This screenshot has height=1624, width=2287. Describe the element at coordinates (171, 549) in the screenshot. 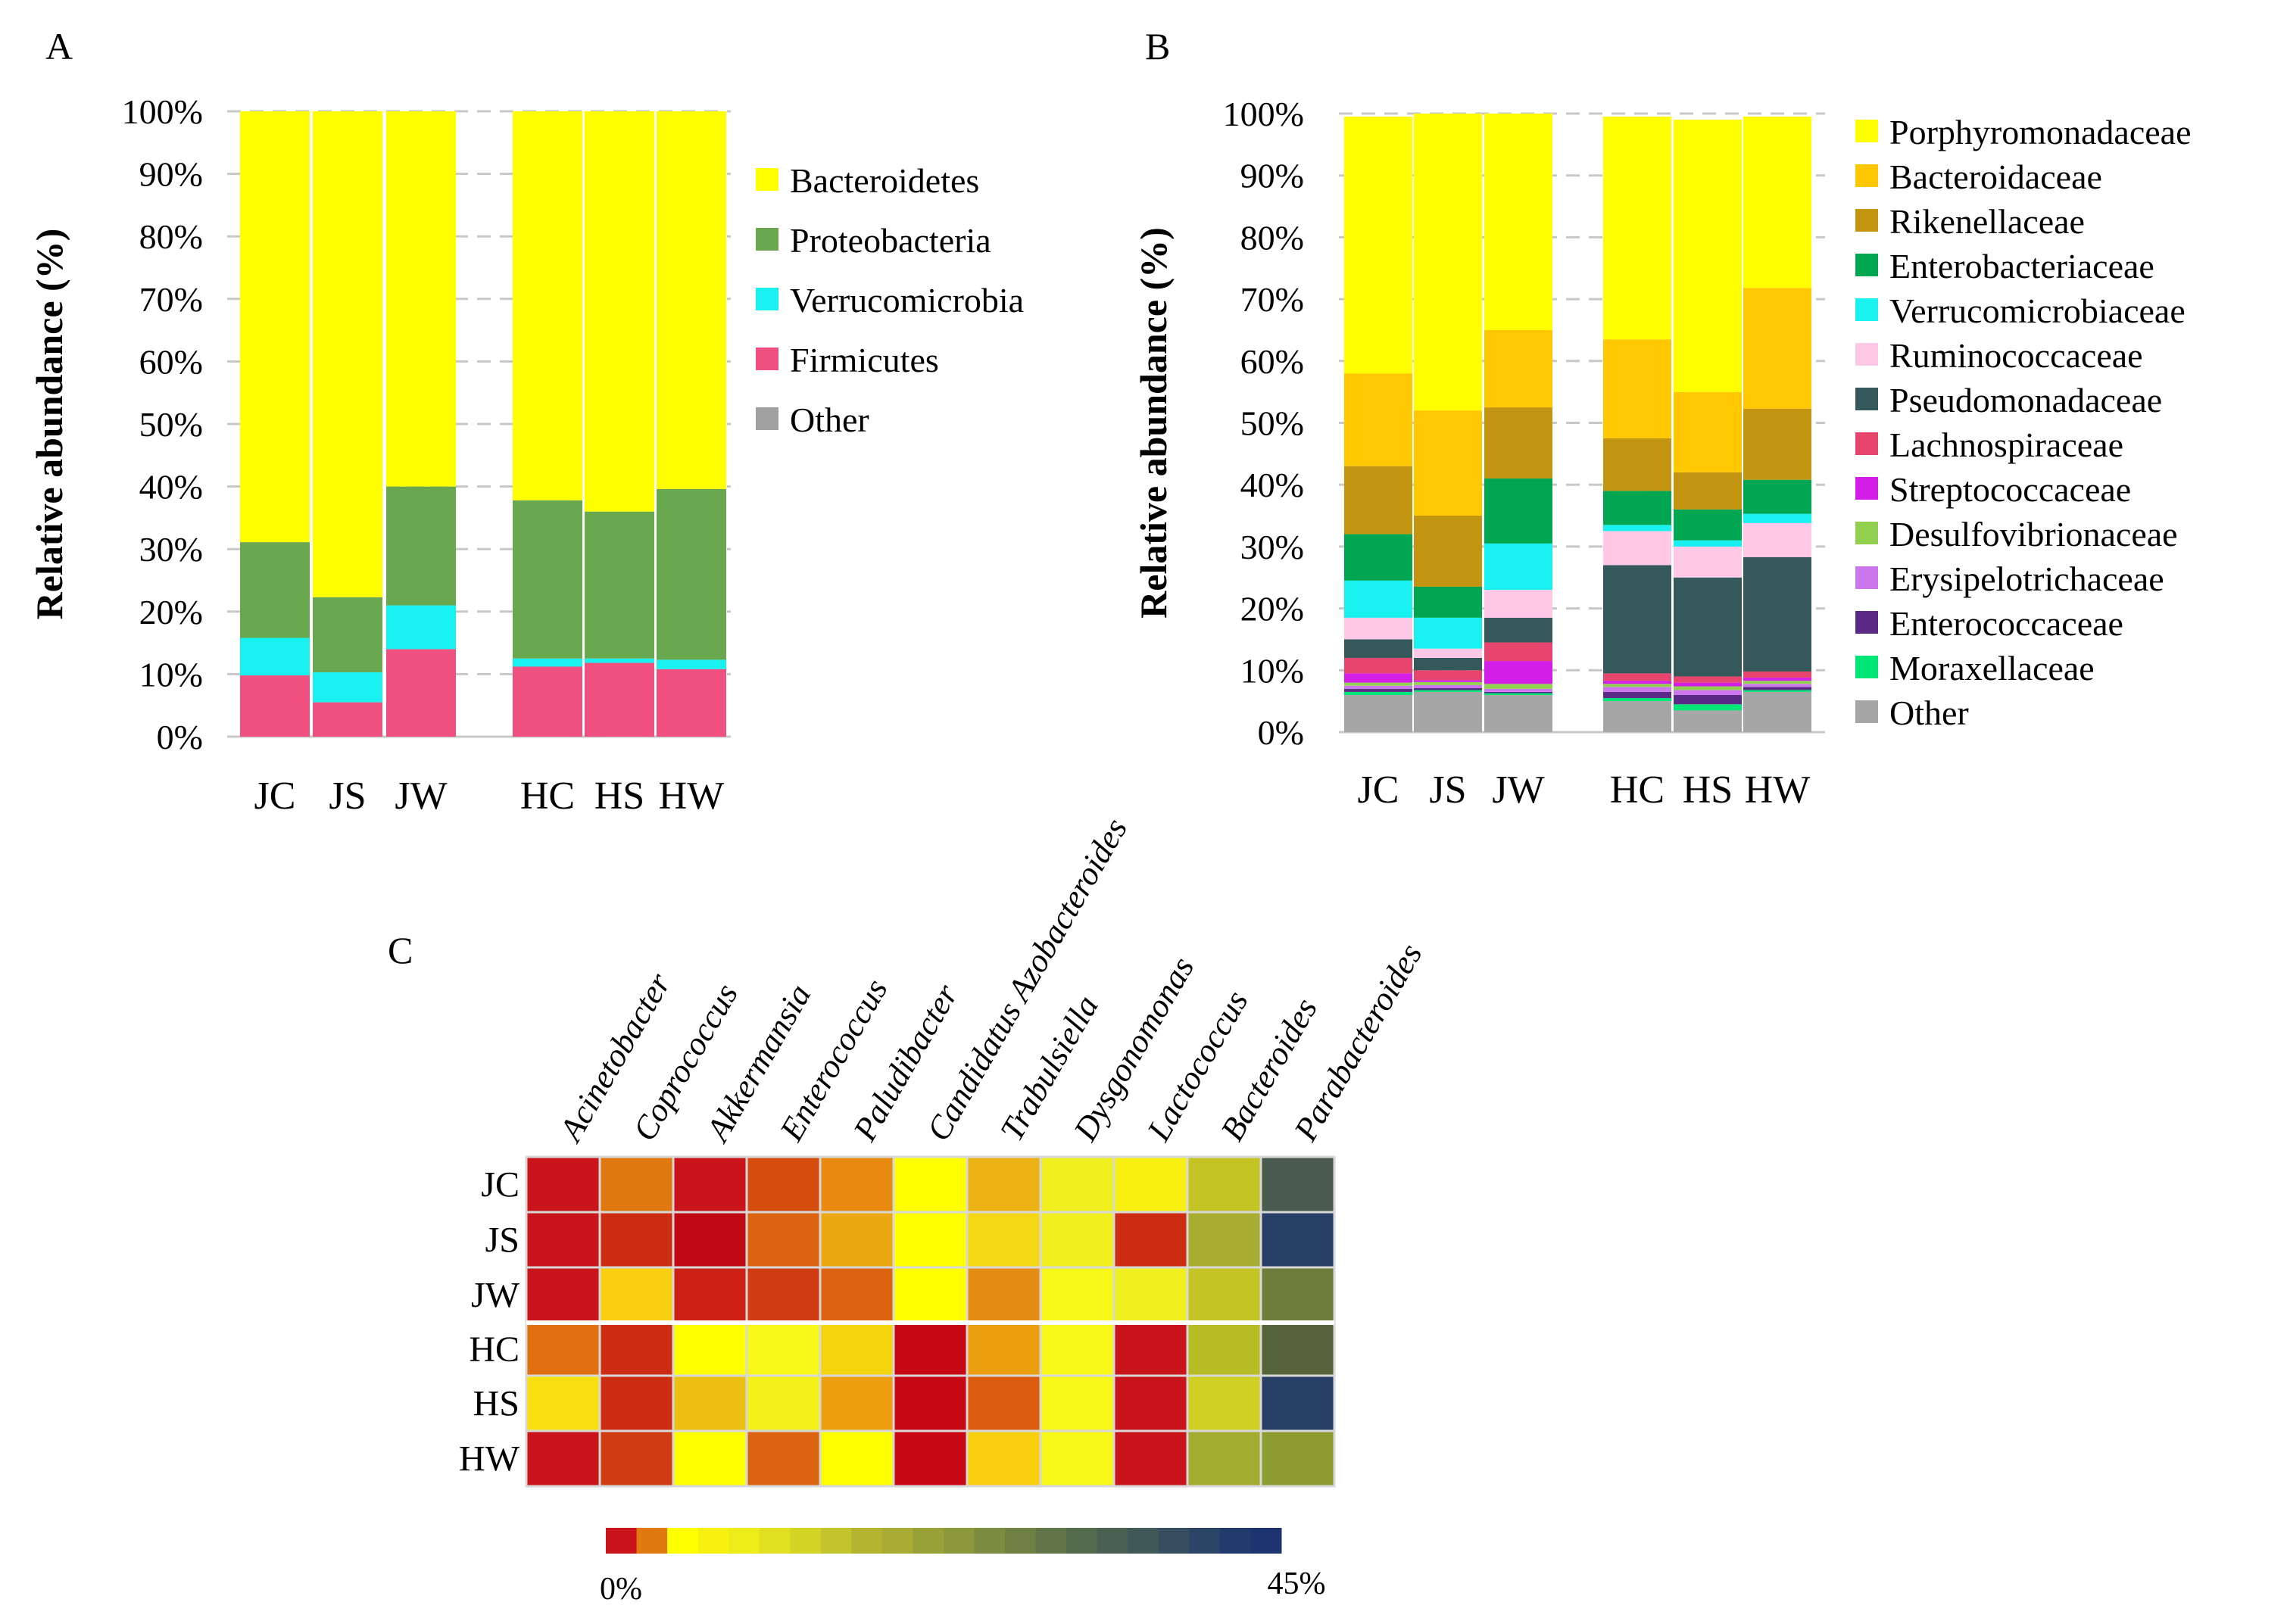

I see `y-tick-label: 30%` at that location.